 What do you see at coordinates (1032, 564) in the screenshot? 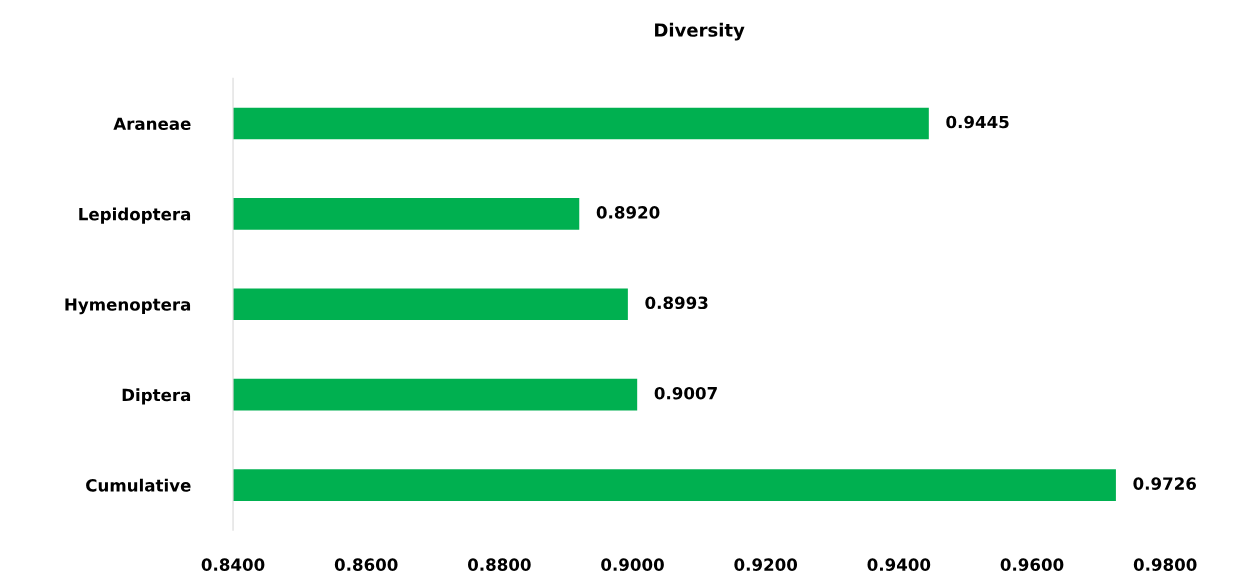
I see `x-tick-label: 0.9600` at bounding box center [1032, 564].